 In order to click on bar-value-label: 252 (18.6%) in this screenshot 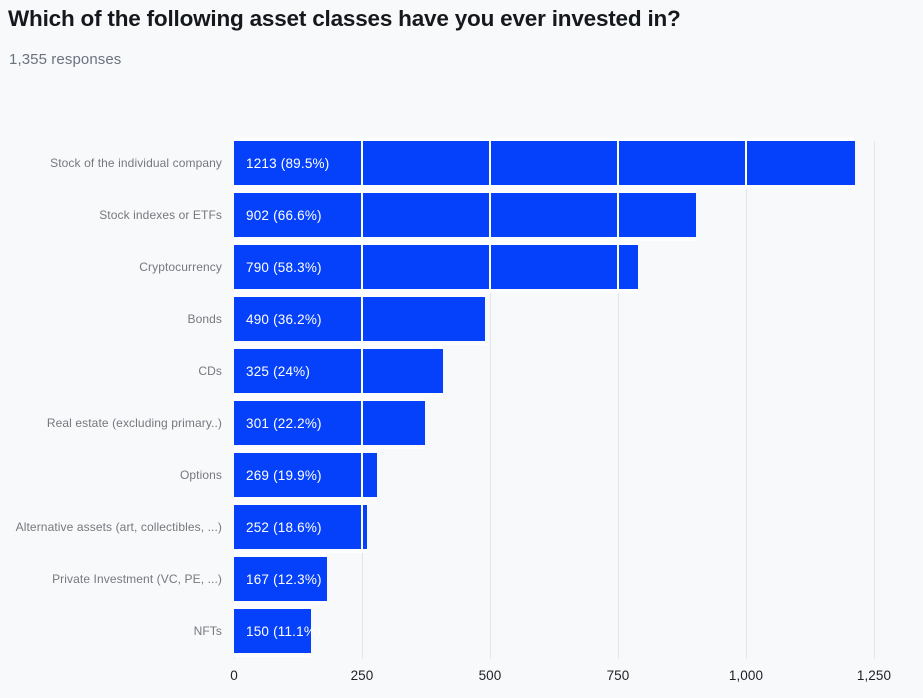, I will do `click(284, 527)`.